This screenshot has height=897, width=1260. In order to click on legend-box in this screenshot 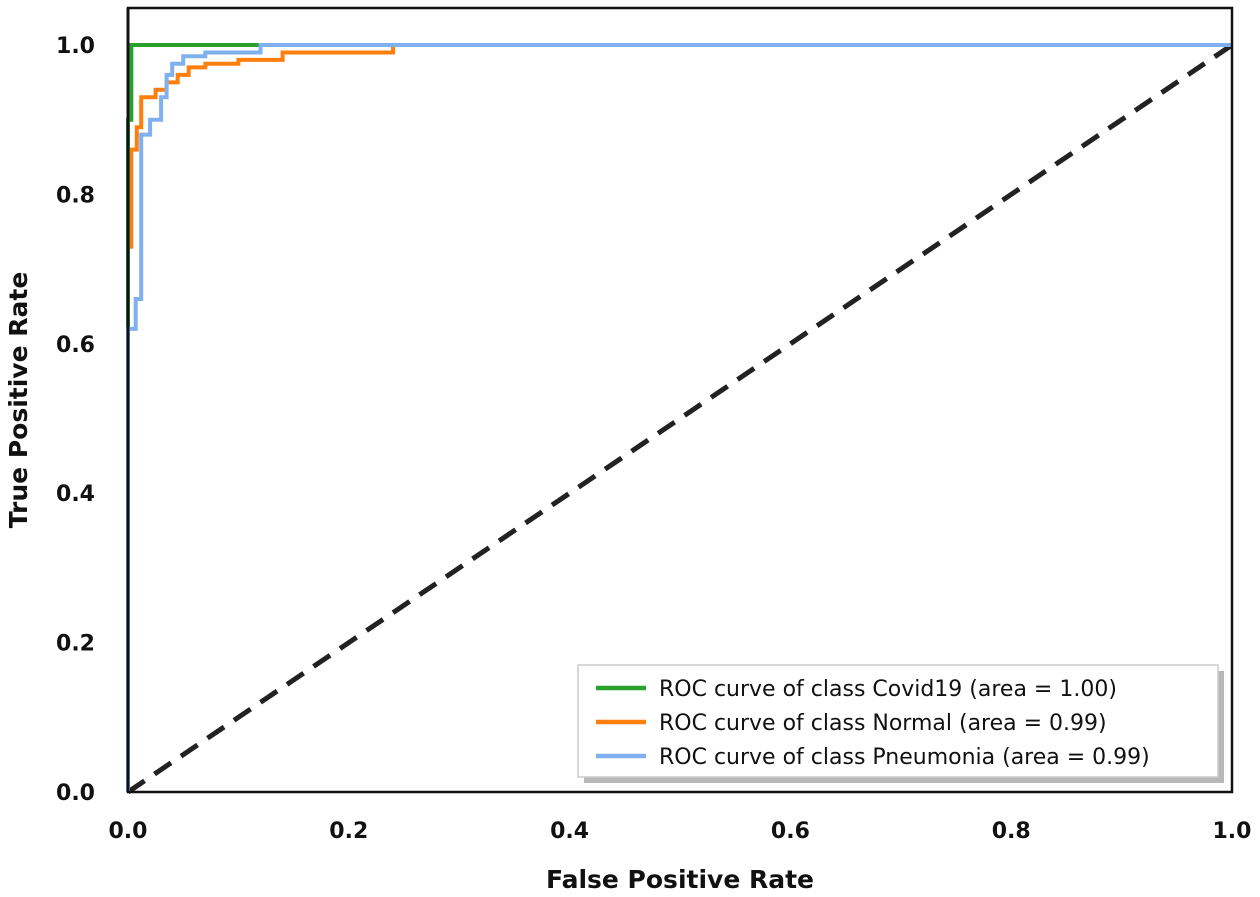, I will do `click(898, 721)`.